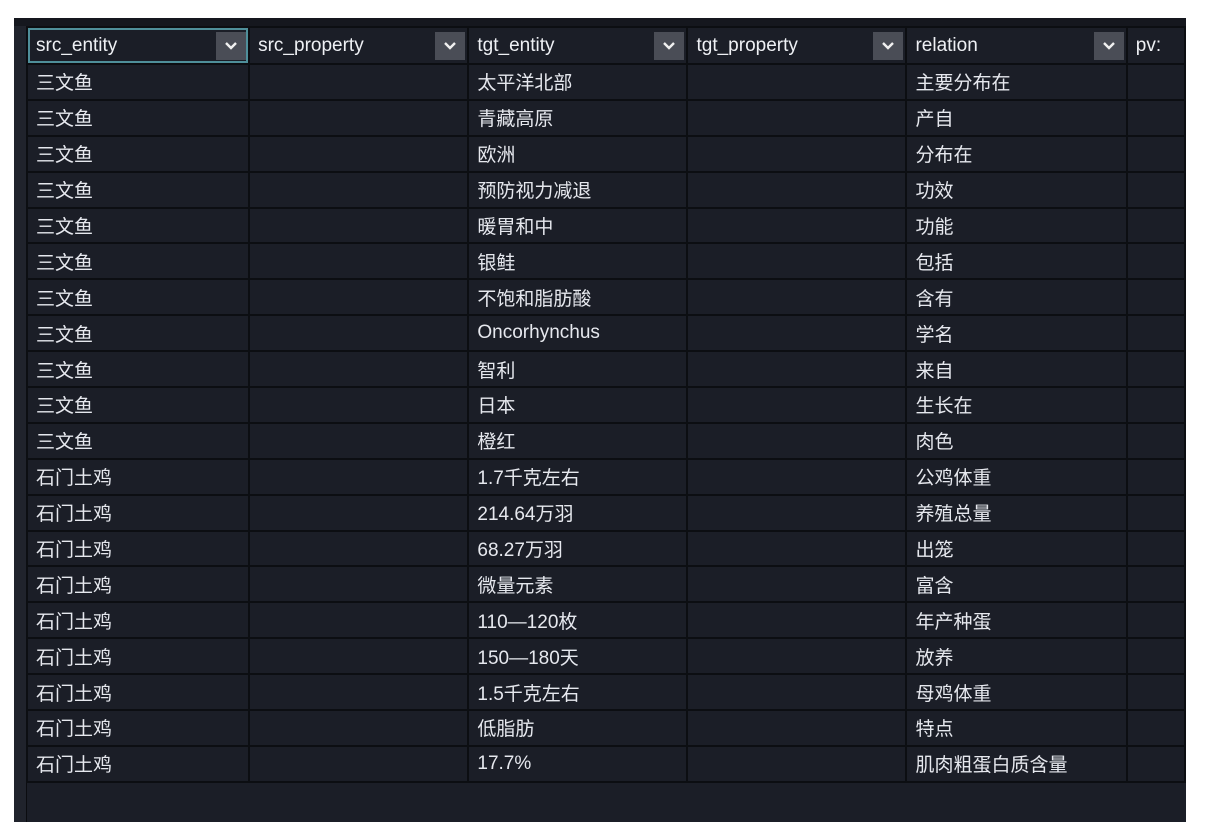 The width and height of the screenshot is (1205, 836). I want to click on column-header-pv: pv:, so click(1155, 45).